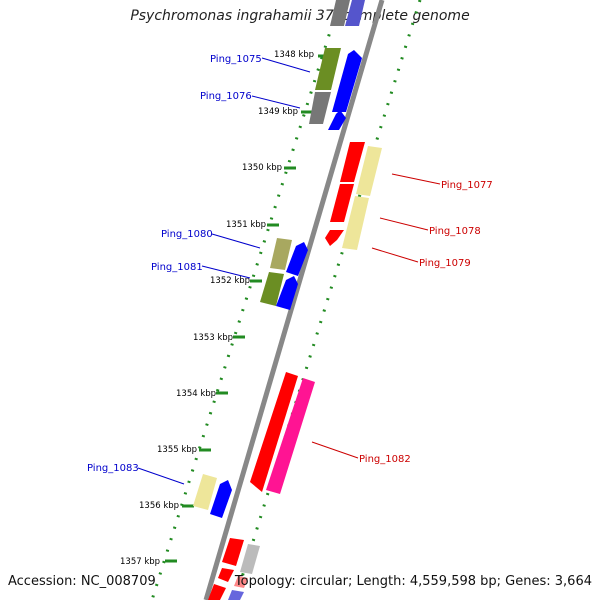  I want to click on gene-label-ping-1077: Ping_1077, so click(467, 185).